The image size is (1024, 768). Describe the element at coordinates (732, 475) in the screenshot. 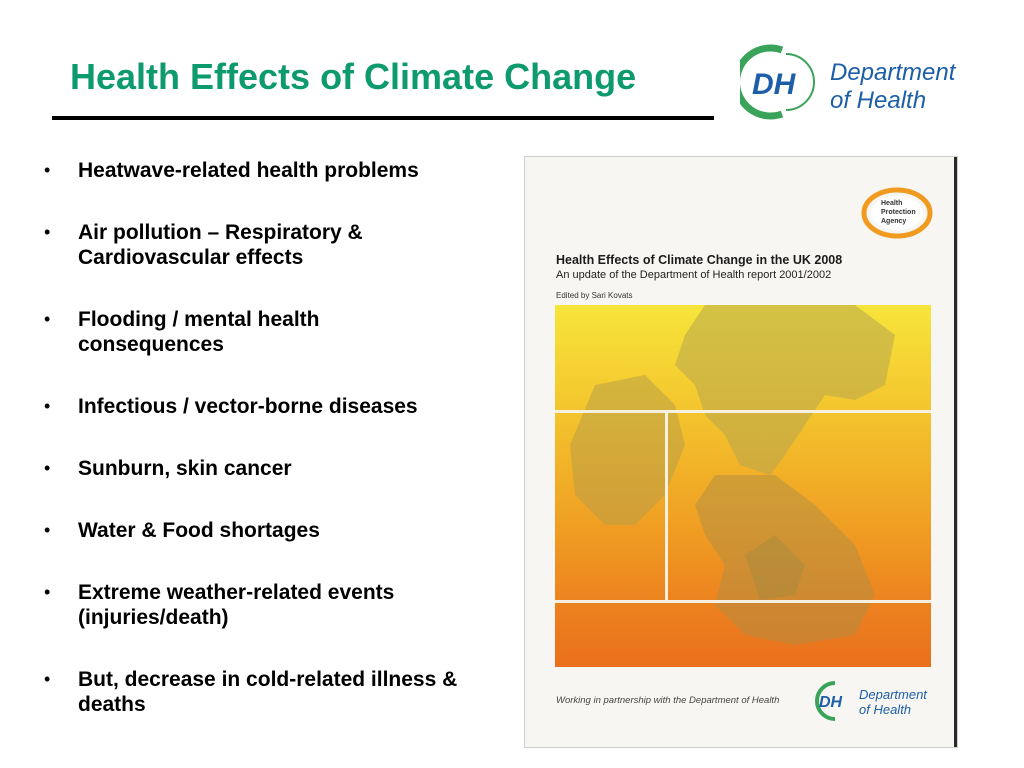

I see `map-landmass` at that location.